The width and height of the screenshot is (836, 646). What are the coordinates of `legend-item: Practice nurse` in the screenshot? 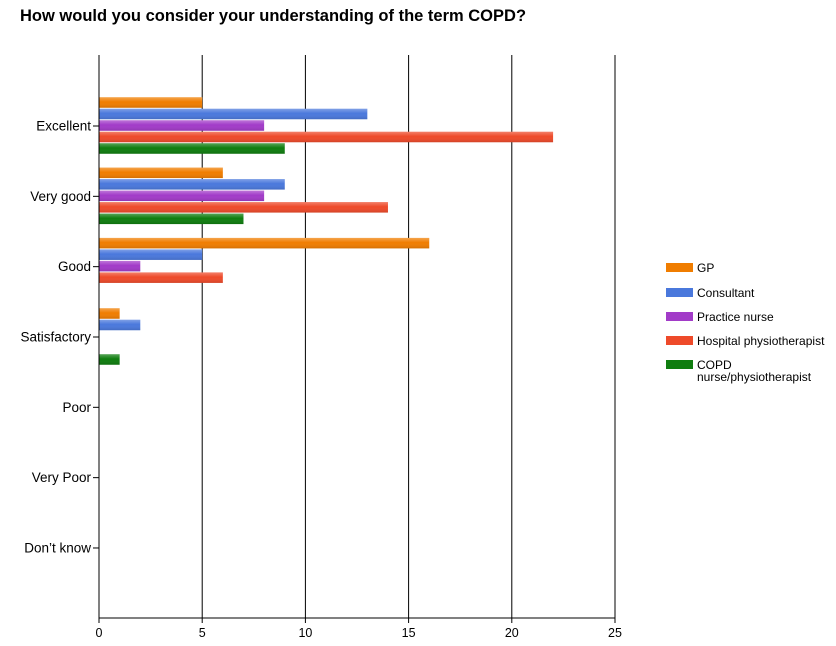 It's located at (751, 317).